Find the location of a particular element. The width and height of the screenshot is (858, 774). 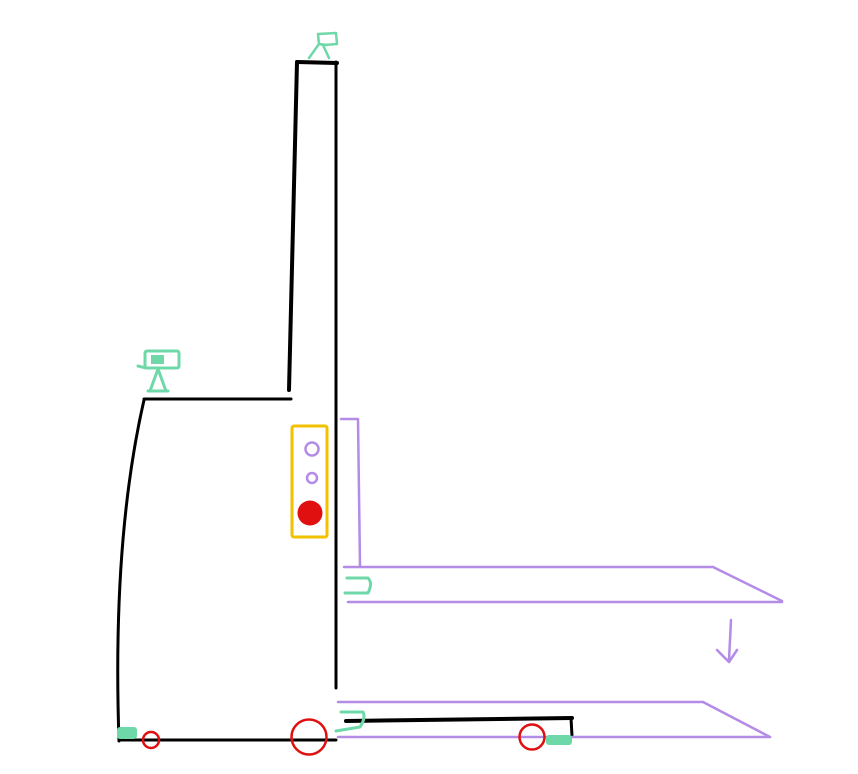

front-bumper-sensor is located at coordinates (559, 740).